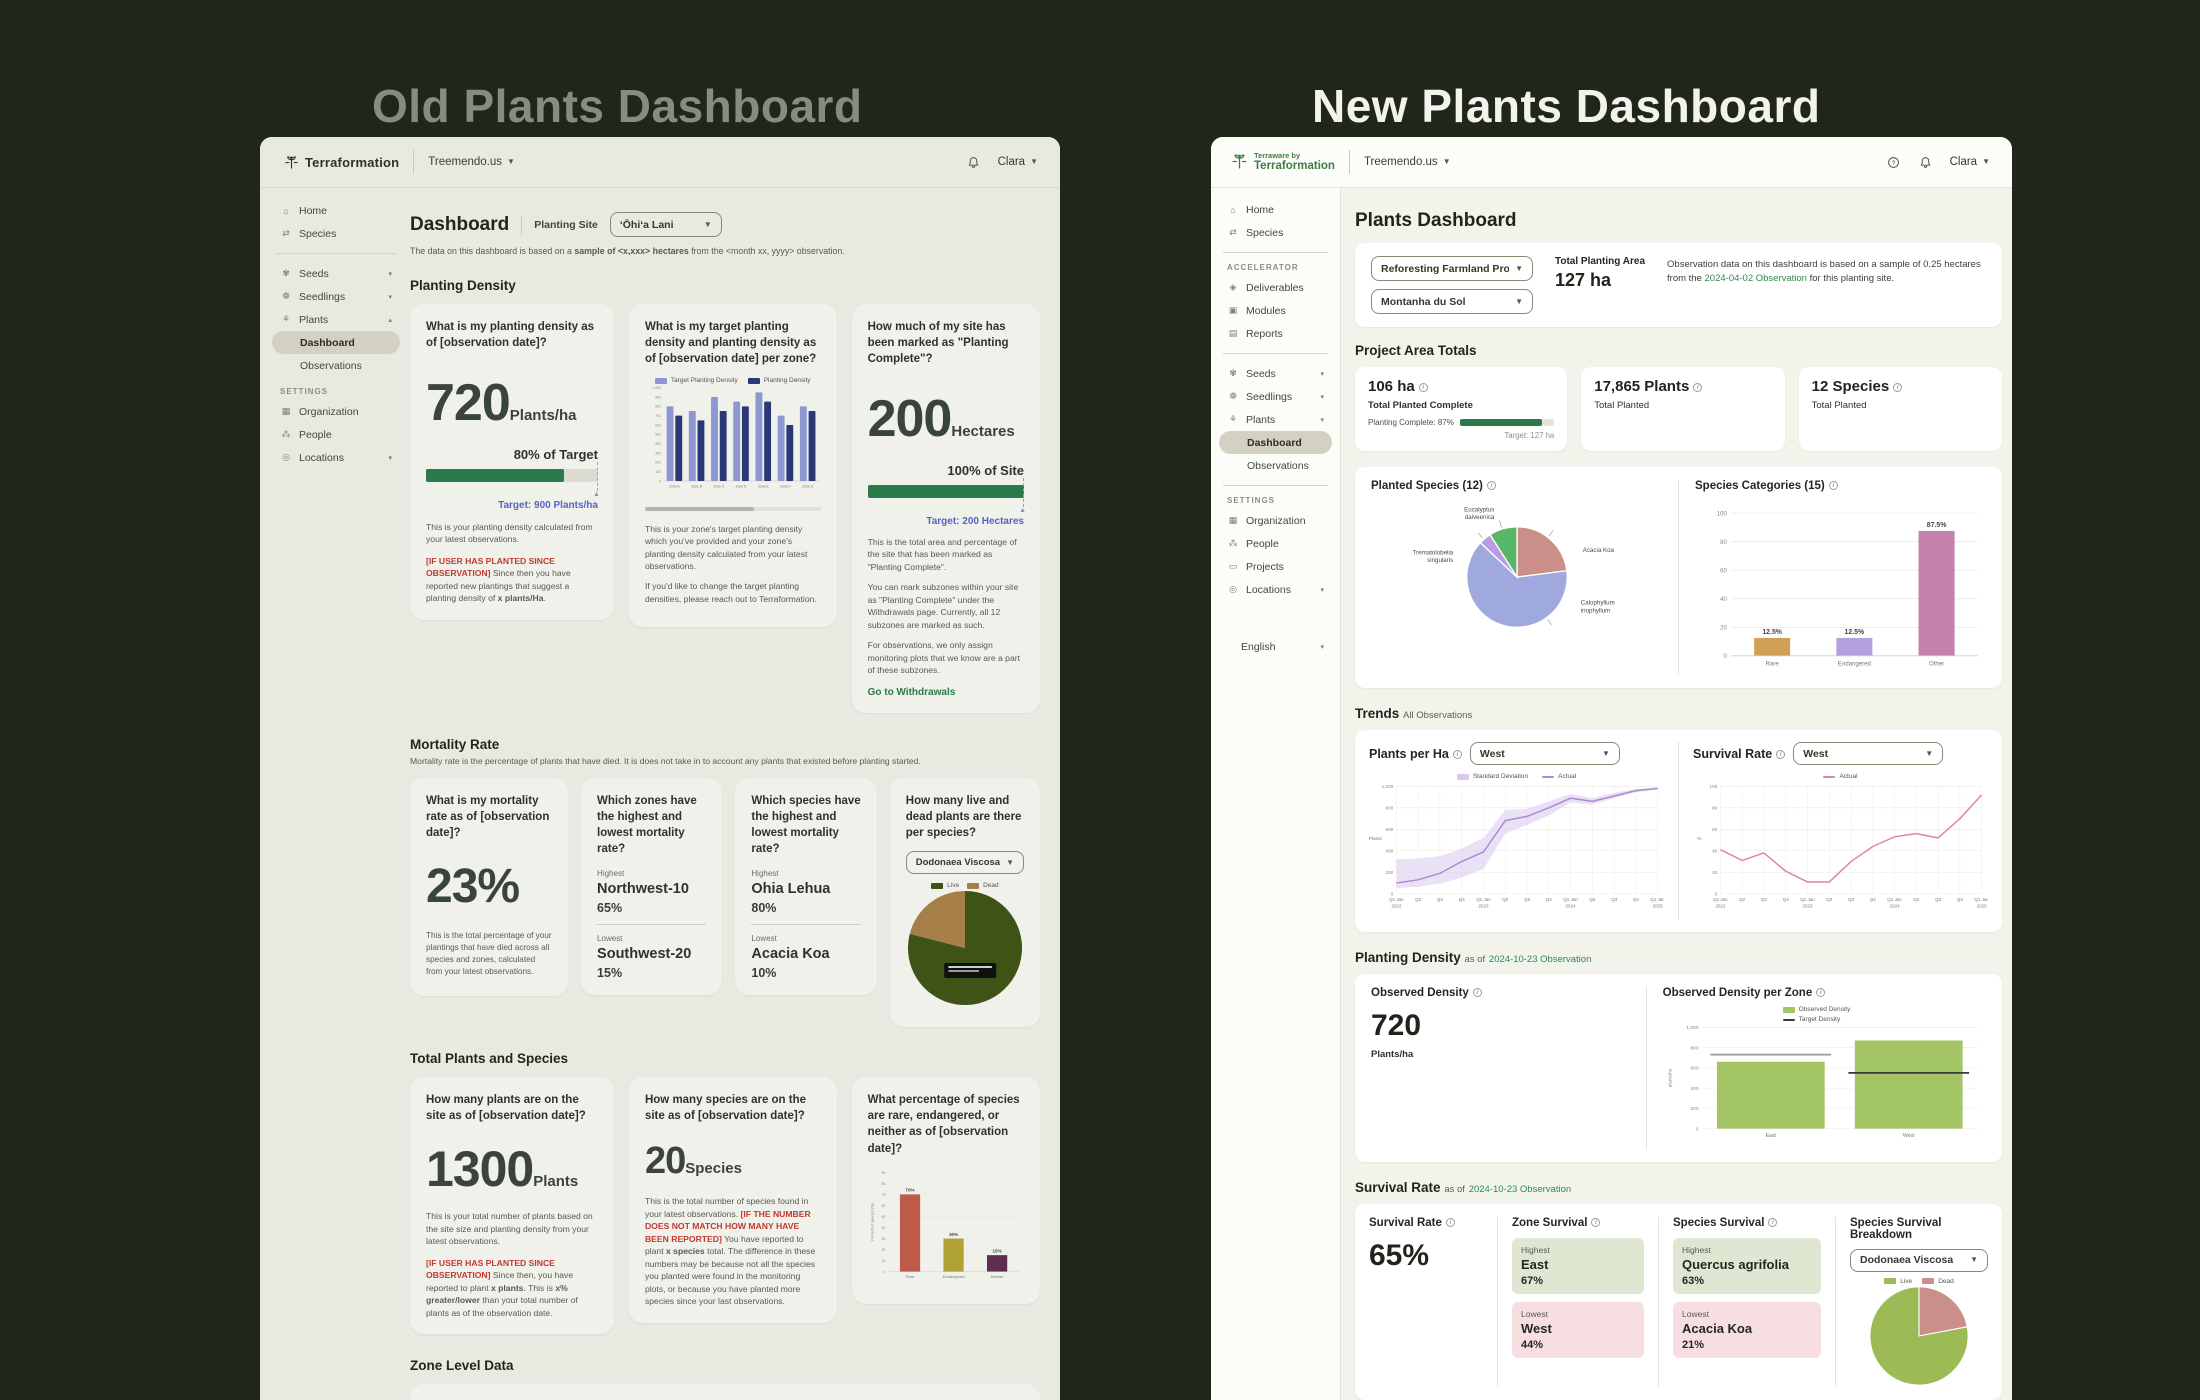 Image resolution: width=2200 pixels, height=1400 pixels. What do you see at coordinates (1233, 396) in the screenshot?
I see `seedling-icon: ❁` at bounding box center [1233, 396].